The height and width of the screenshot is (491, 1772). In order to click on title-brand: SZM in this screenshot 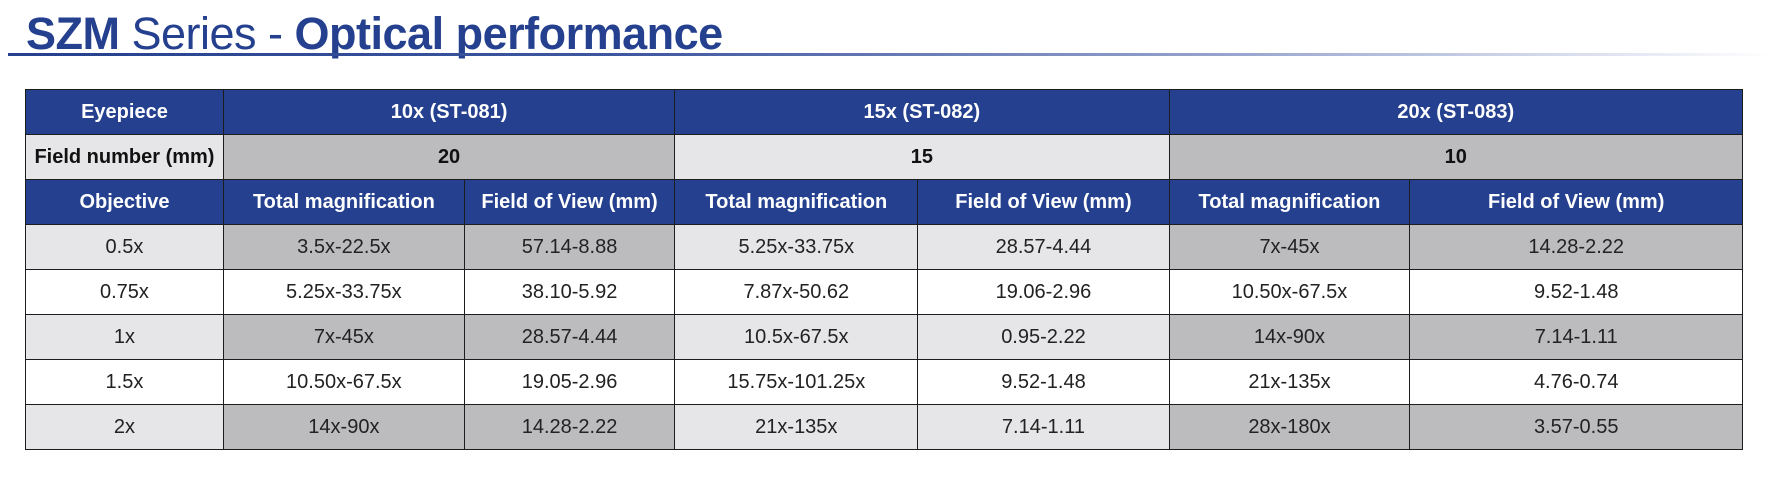, I will do `click(73, 33)`.